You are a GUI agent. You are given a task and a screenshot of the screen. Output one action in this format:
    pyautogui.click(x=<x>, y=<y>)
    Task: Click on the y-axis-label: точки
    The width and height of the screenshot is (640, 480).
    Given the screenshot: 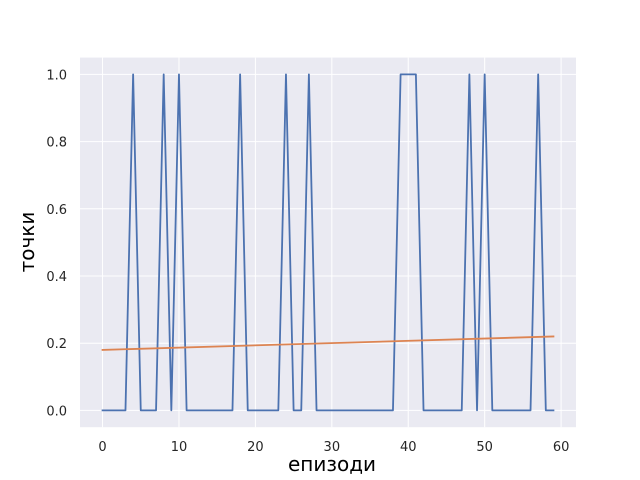 What is the action you would take?
    pyautogui.click(x=27, y=242)
    